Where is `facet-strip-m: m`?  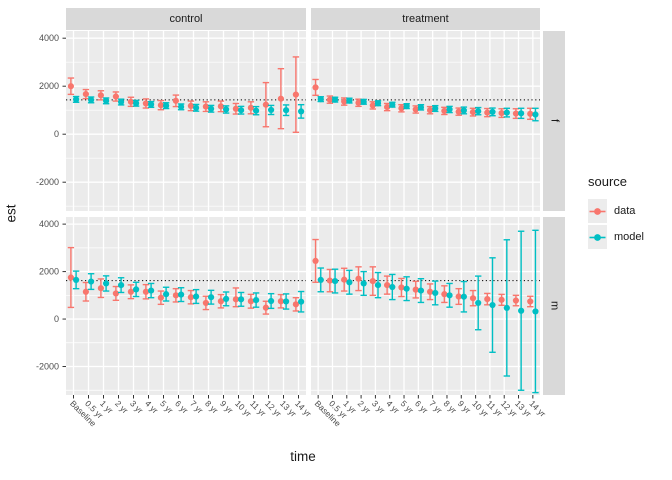 facet-strip-m: m is located at coordinates (554, 306).